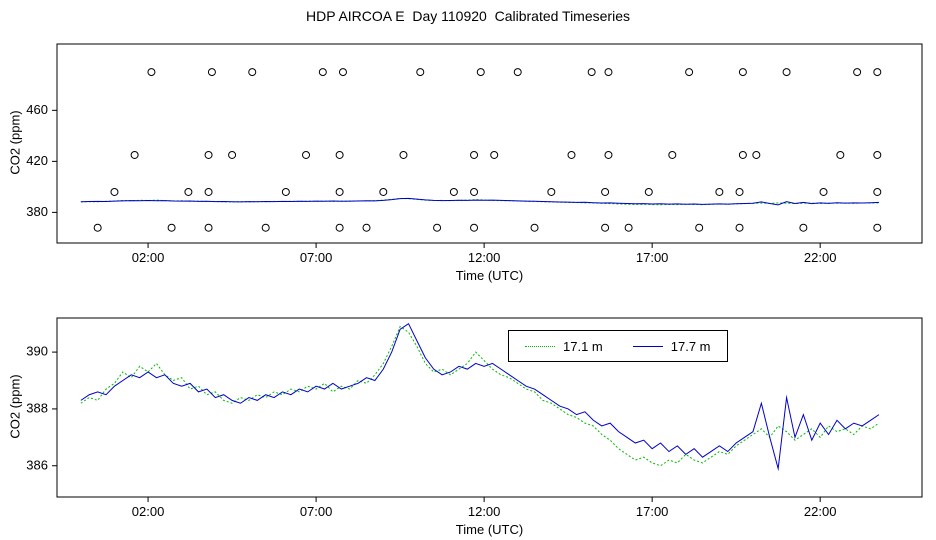 This screenshot has height=540, width=936. I want to click on legend-label-17-1: 17.1 m, so click(583, 346).